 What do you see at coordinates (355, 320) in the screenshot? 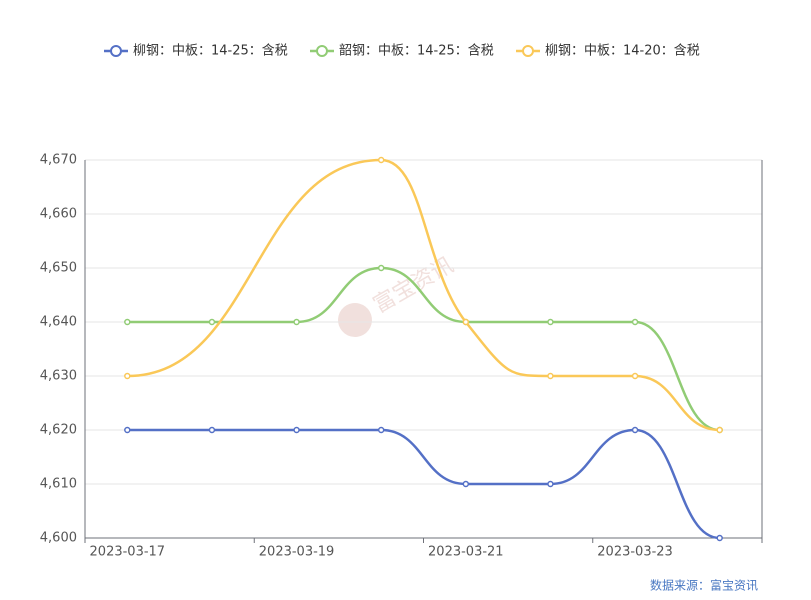
I see `watermark-logo` at bounding box center [355, 320].